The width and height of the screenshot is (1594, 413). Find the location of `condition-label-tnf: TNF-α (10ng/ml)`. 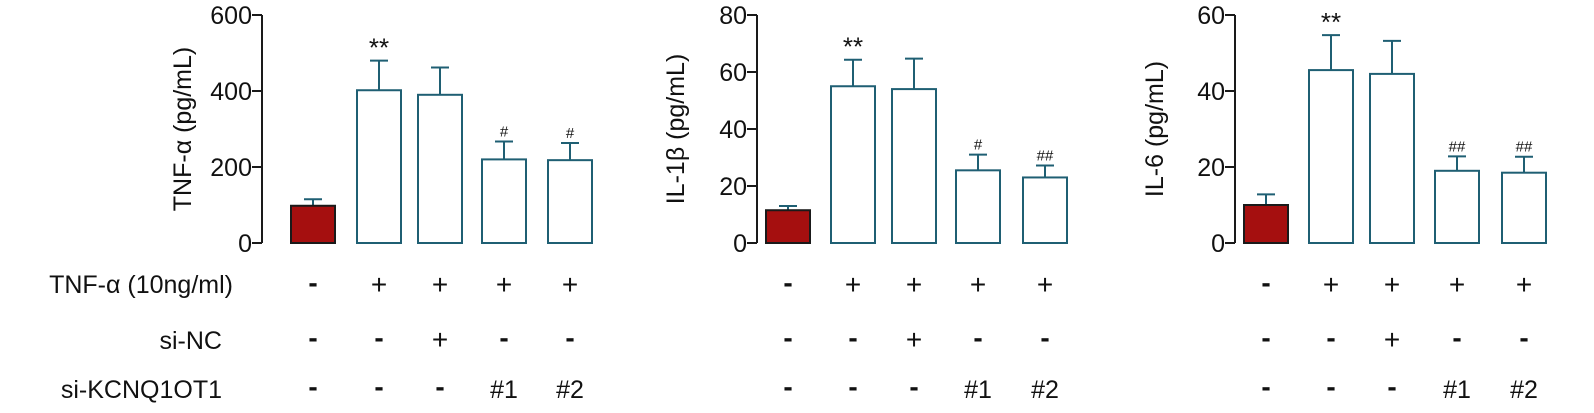

condition-label-tnf: TNF-α (10ng/ml) is located at coordinates (141, 285).